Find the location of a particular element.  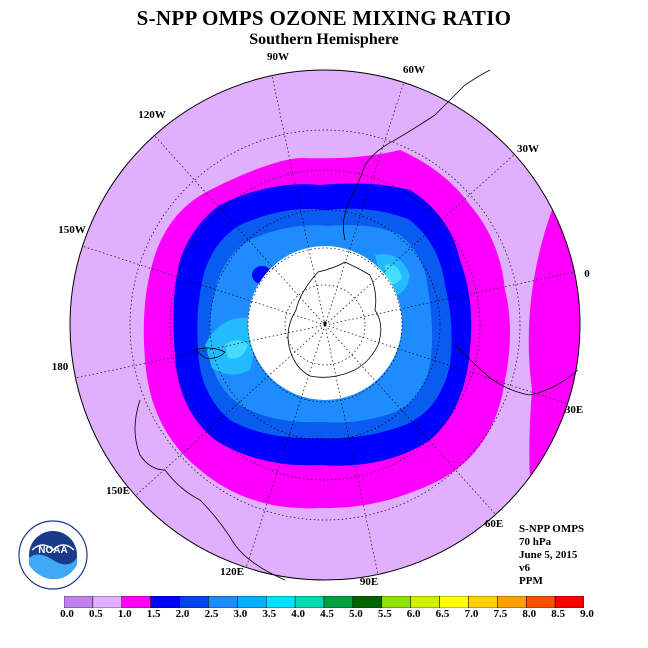

logo-text: NOAA is located at coordinates (52, 550).